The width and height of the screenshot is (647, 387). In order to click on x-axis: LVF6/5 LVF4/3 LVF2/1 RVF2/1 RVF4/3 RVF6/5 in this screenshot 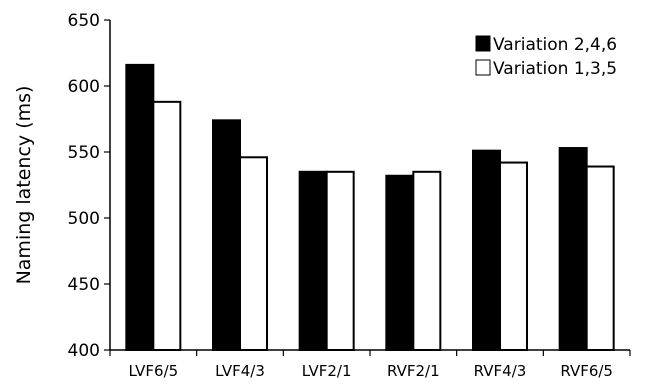, I will do `click(370, 364)`.